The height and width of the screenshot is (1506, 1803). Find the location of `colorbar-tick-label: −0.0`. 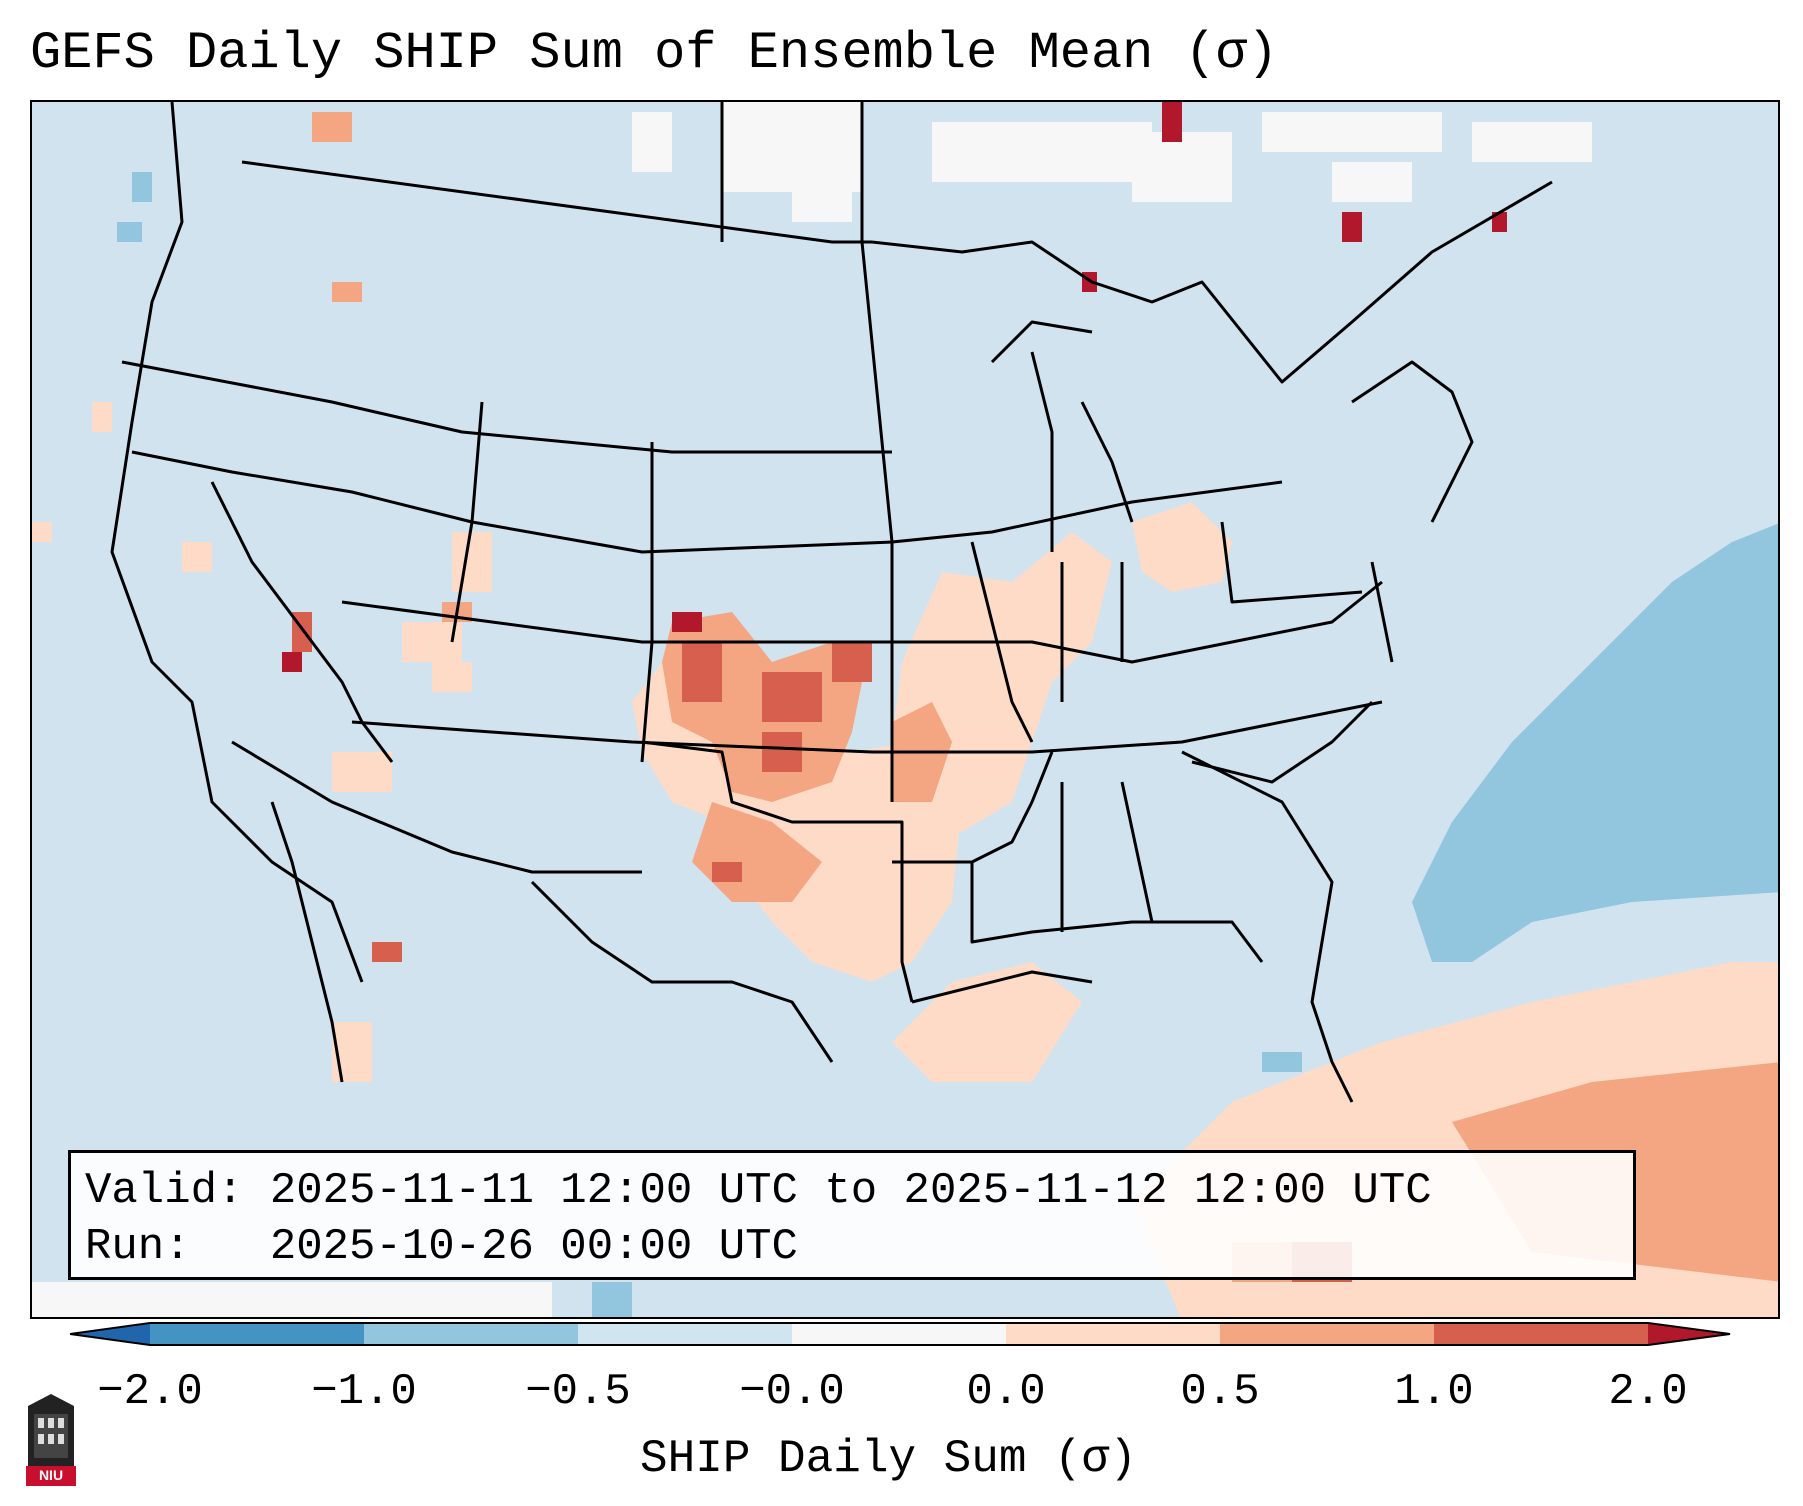

colorbar-tick-label: −0.0 is located at coordinates (792, 1392).